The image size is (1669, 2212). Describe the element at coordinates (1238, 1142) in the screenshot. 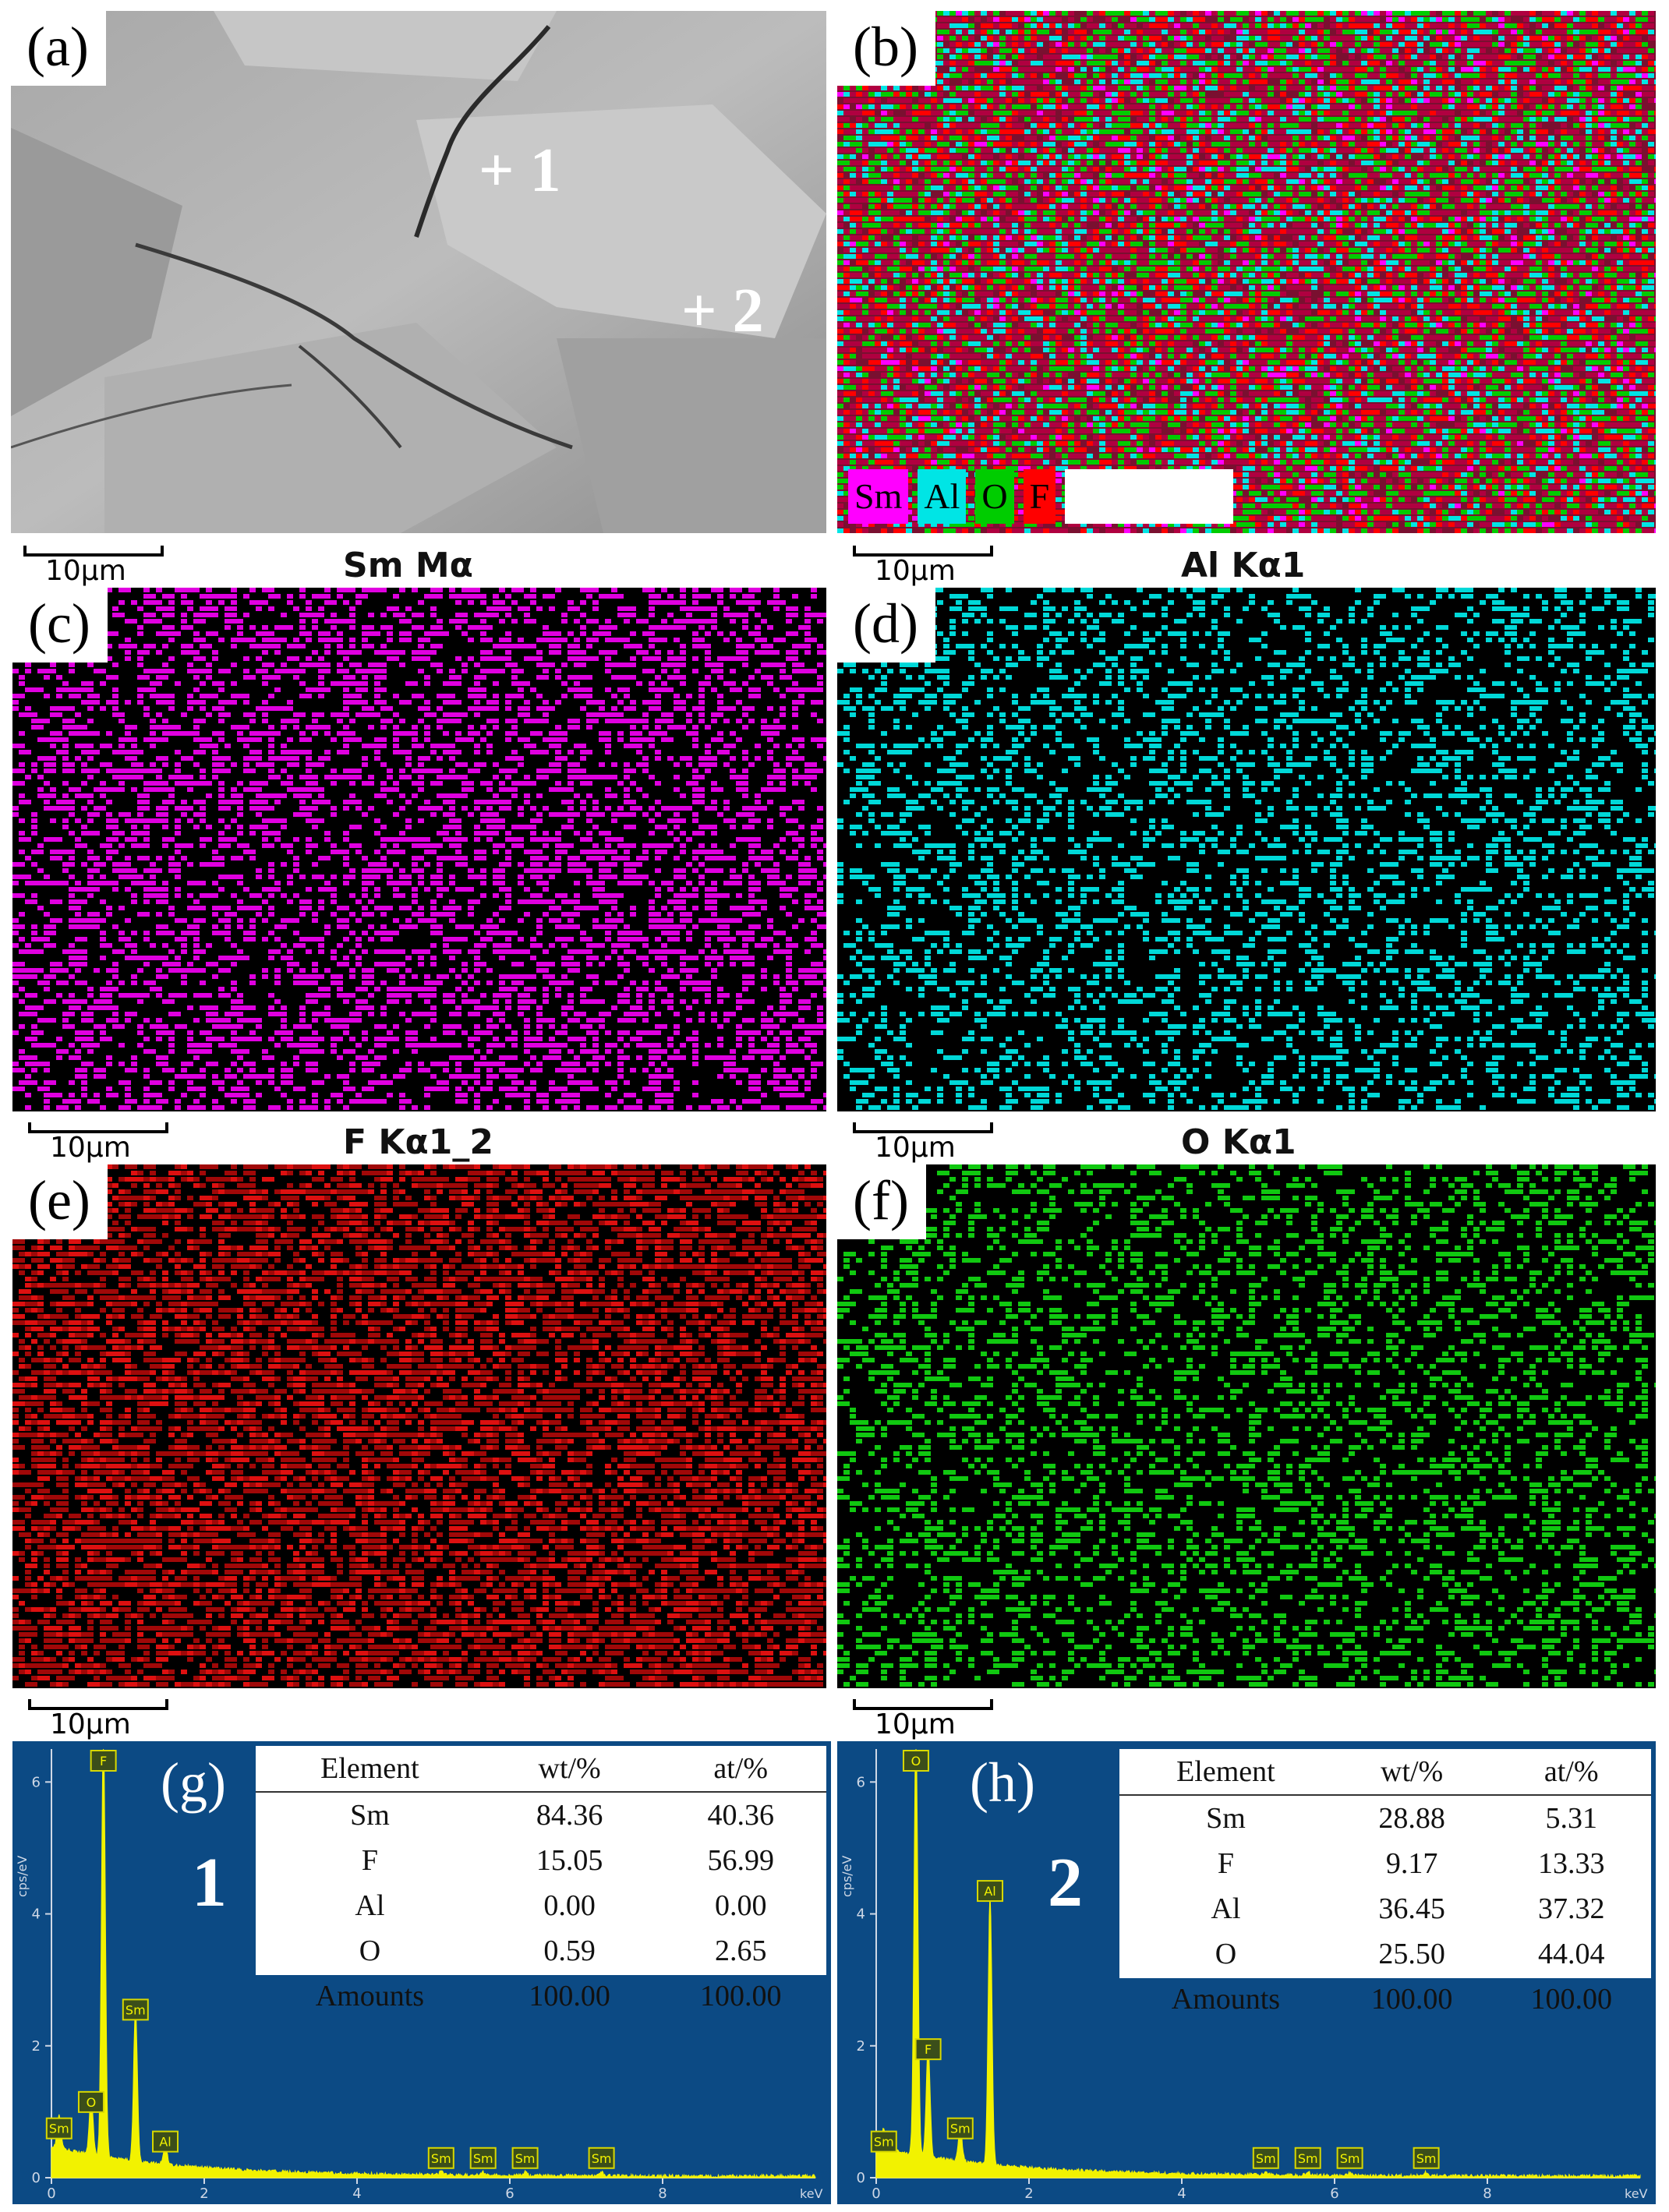

I see `map-title-f: O Kα1` at that location.